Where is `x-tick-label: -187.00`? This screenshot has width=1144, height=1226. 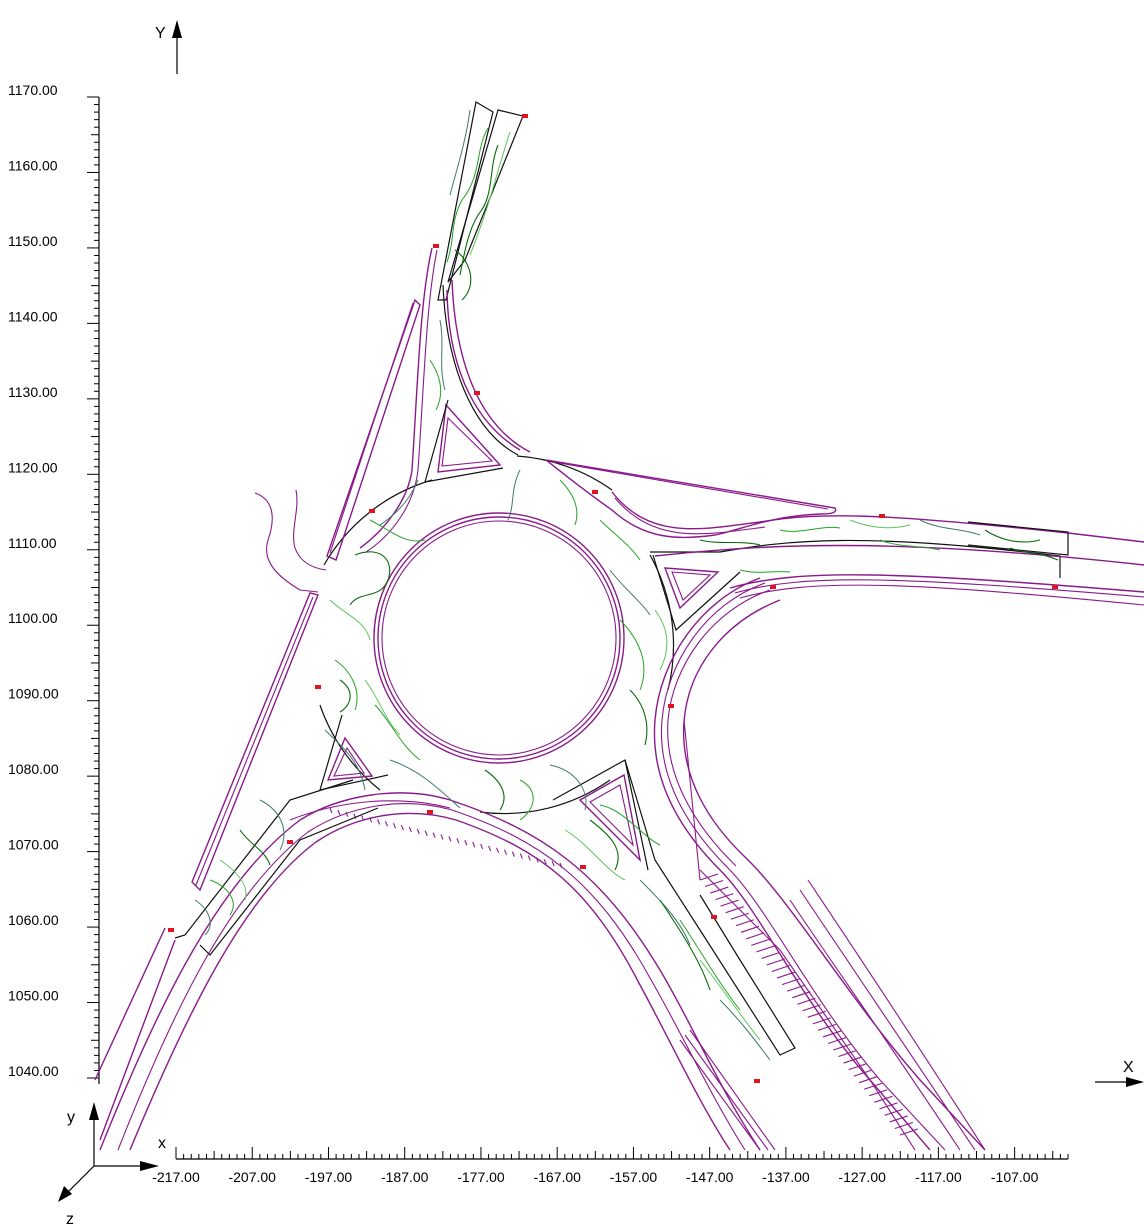 x-tick-label: -187.00 is located at coordinates (405, 1177).